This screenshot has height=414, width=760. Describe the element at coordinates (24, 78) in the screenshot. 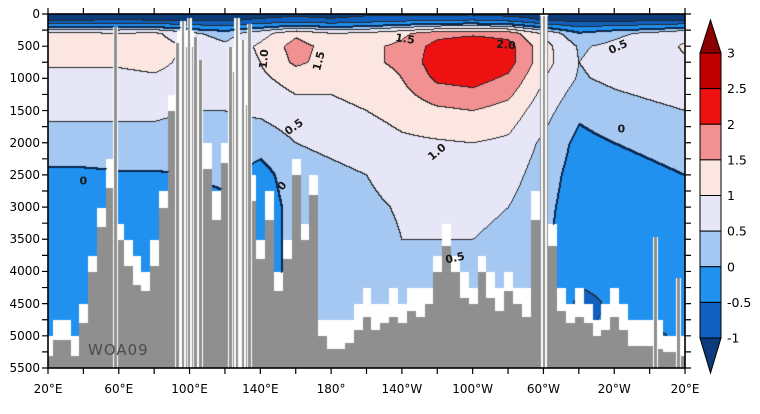

I see `y-tick-label: 1000` at that location.